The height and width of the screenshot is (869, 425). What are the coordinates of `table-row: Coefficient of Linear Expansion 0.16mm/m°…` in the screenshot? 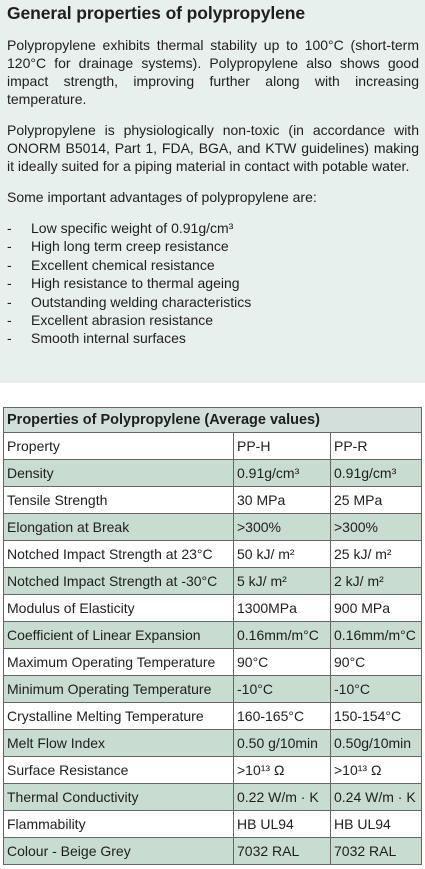 It's located at (212, 635).